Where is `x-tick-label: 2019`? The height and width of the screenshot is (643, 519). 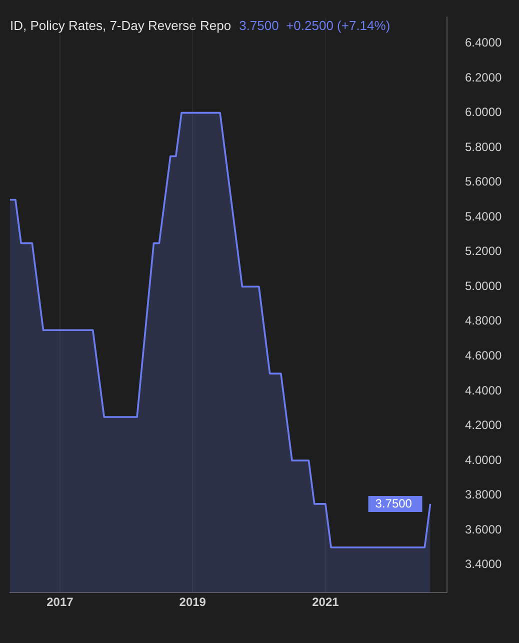 x-tick-label: 2019 is located at coordinates (192, 602).